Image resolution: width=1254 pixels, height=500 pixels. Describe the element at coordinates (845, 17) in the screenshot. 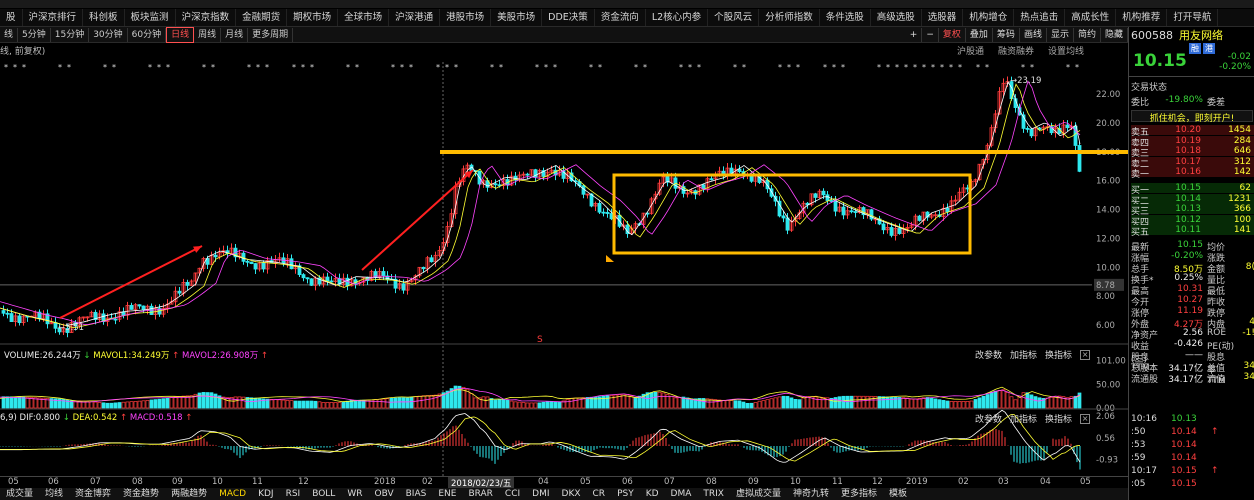

I see `menu-item-16: 条件选股` at that location.